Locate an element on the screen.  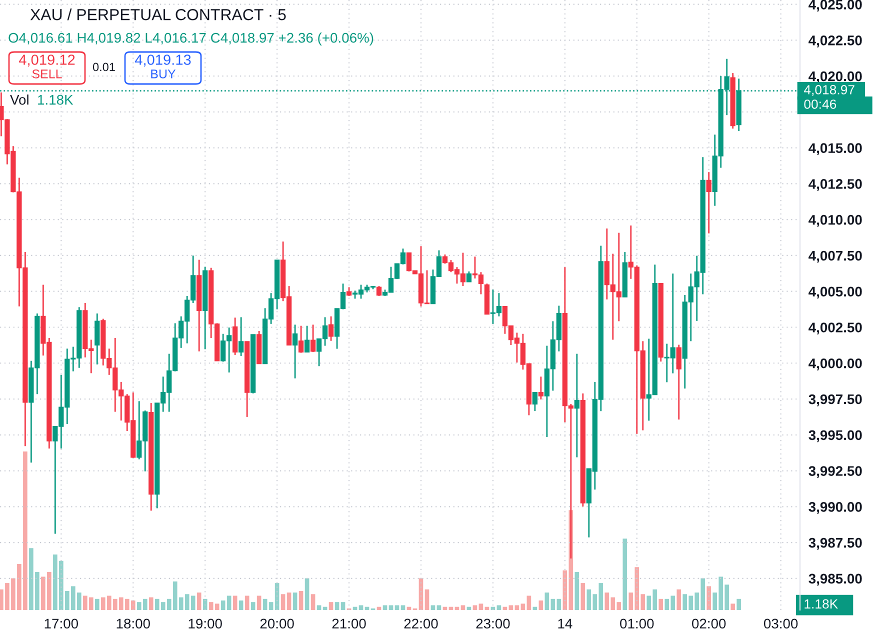
x-tick-label: 02:00 is located at coordinates (709, 623).